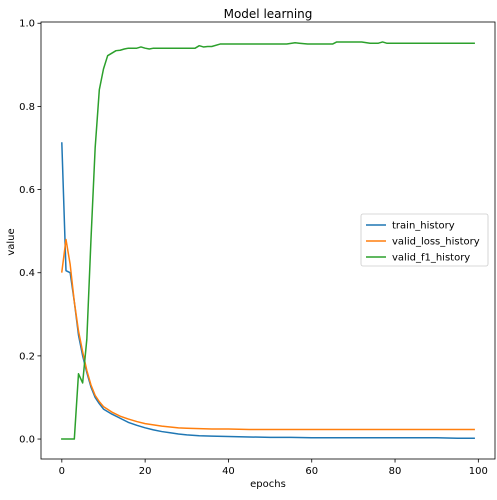 This screenshot has height=500, width=497. I want to click on y-tick-label: 0.8, so click(27, 107).